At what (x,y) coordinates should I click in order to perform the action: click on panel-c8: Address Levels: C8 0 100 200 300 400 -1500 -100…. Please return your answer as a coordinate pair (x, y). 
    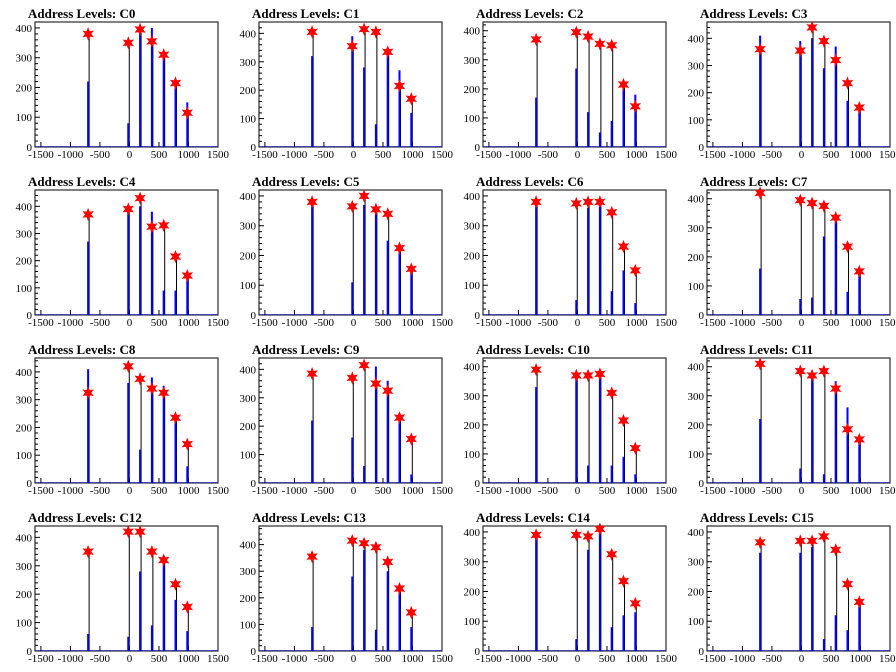
    Looking at the image, I should click on (123, 419).